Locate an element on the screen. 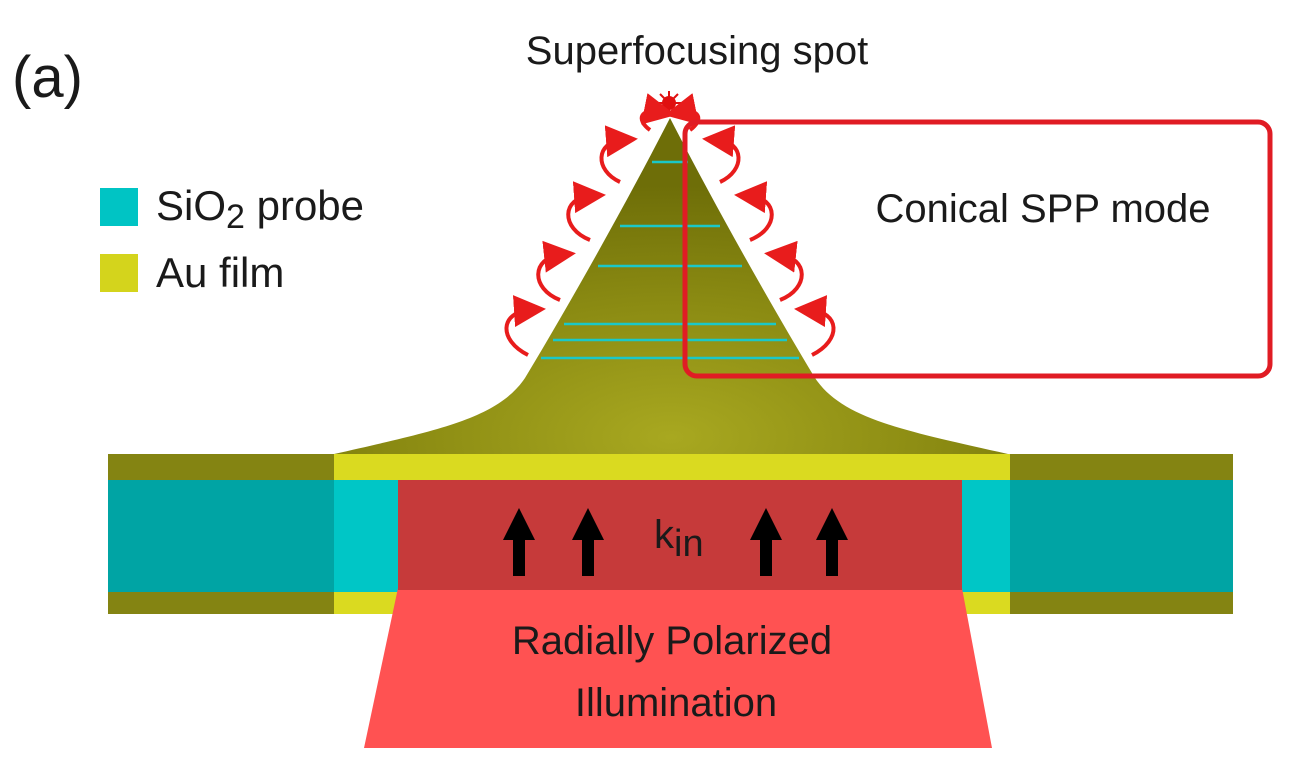  focus-spot-icon is located at coordinates (669, 103).